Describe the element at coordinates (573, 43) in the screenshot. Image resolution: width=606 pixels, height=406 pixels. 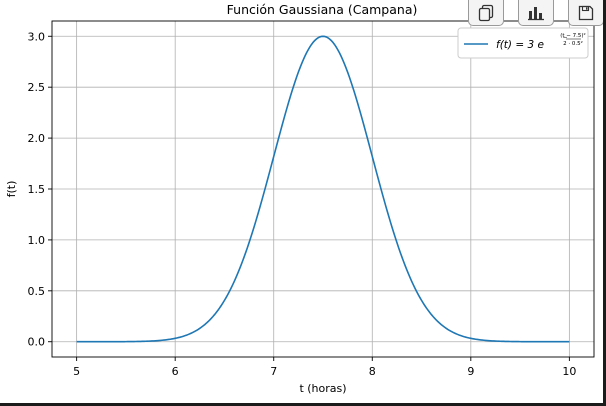
I see `legend-exp-denominator: 2 · 0.5²` at that location.